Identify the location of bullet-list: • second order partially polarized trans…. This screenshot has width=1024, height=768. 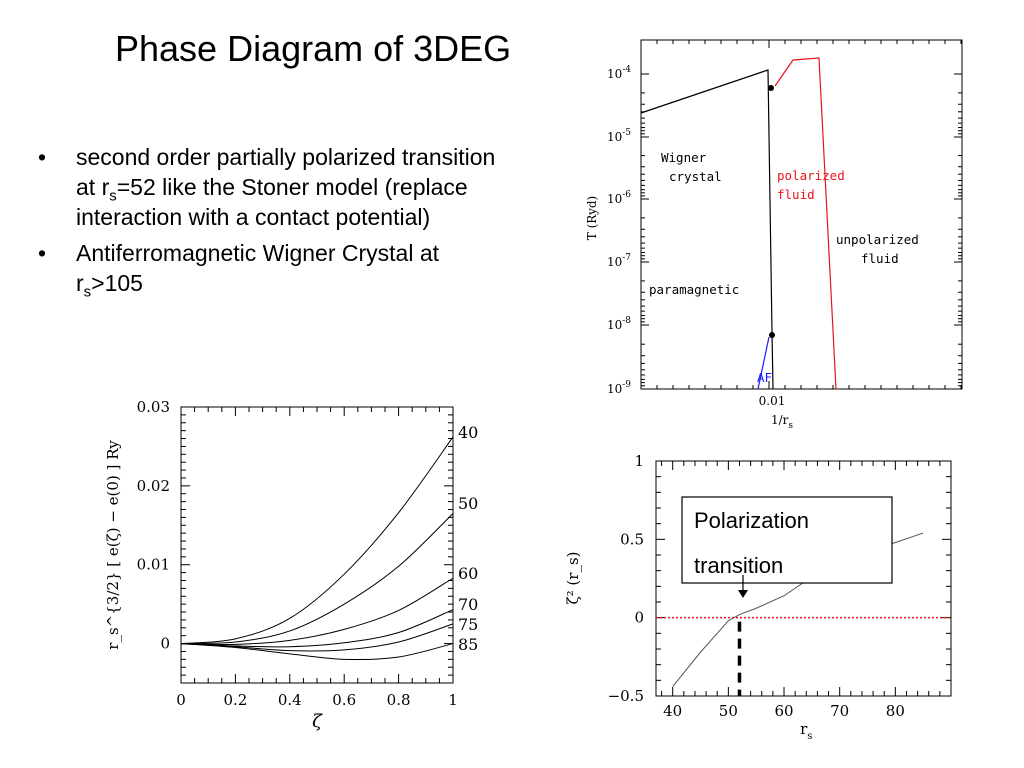
(273, 223).